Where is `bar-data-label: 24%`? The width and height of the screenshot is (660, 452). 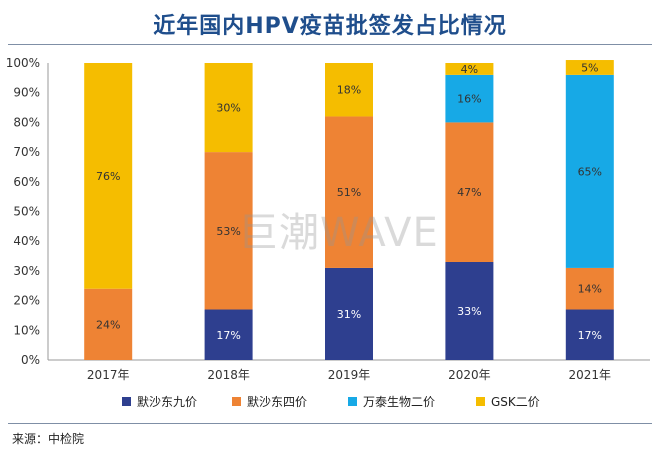
bar-data-label: 24% is located at coordinates (108, 324).